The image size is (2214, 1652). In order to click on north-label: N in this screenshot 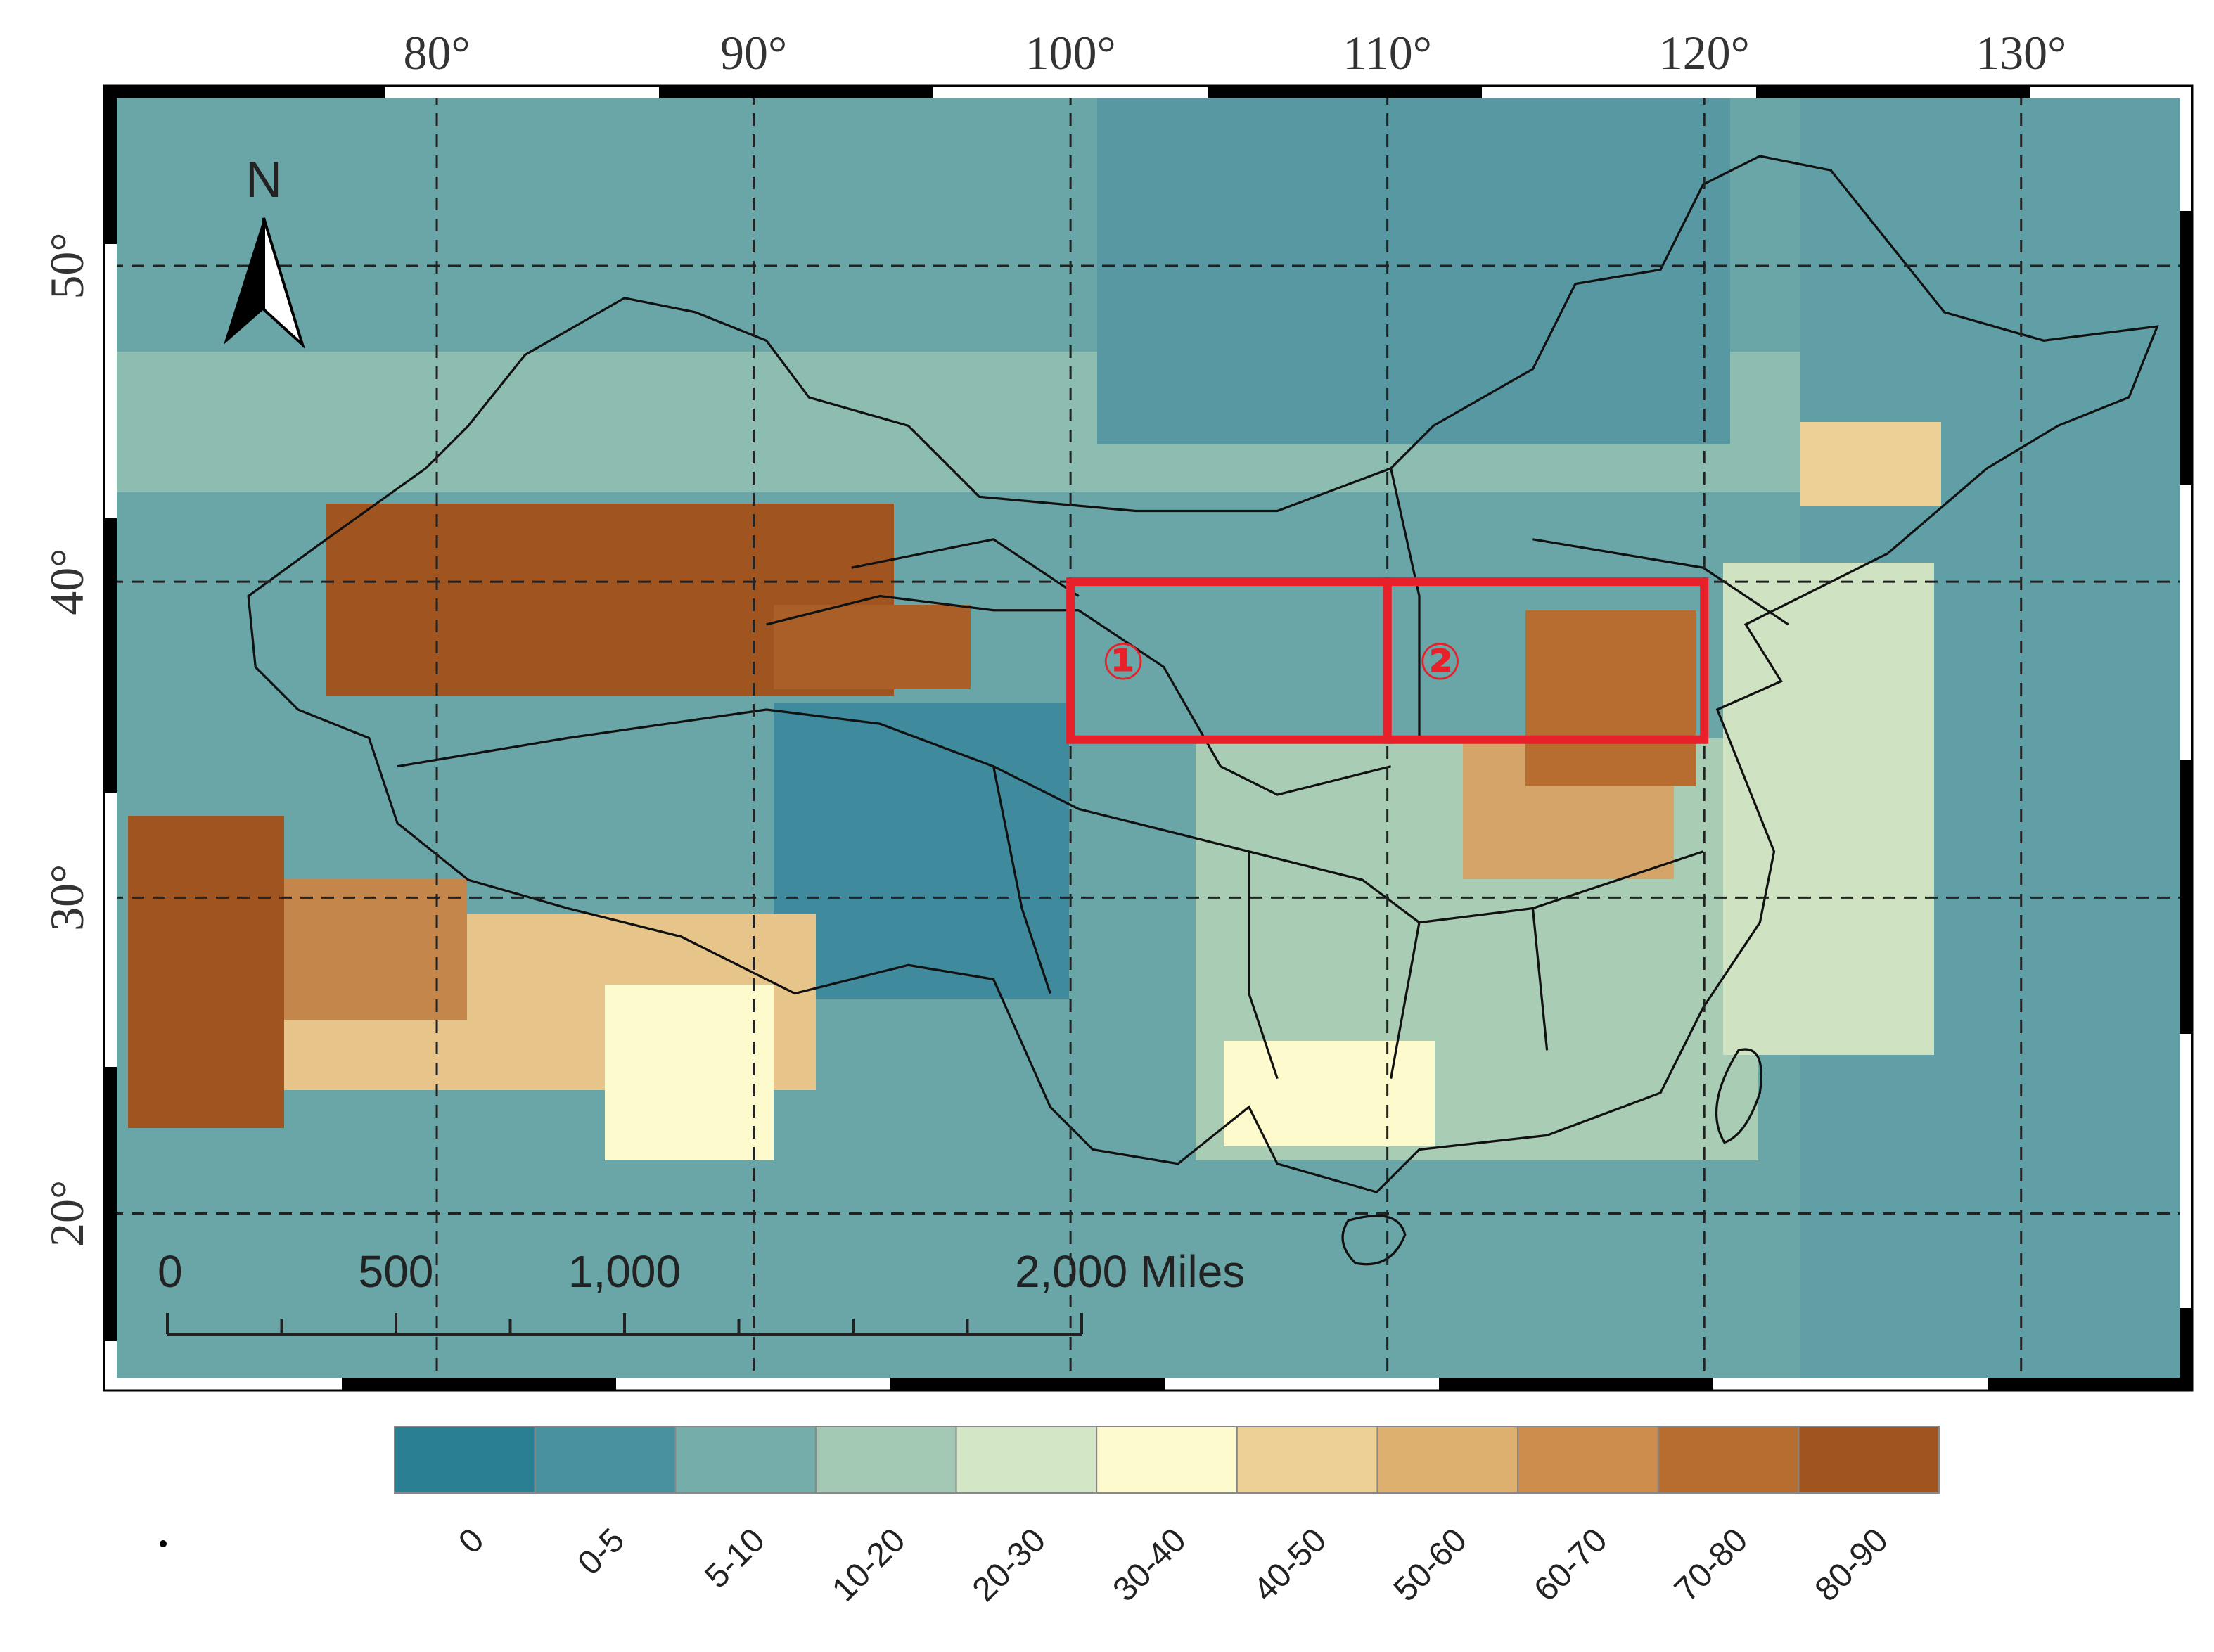, I will do `click(263, 180)`.